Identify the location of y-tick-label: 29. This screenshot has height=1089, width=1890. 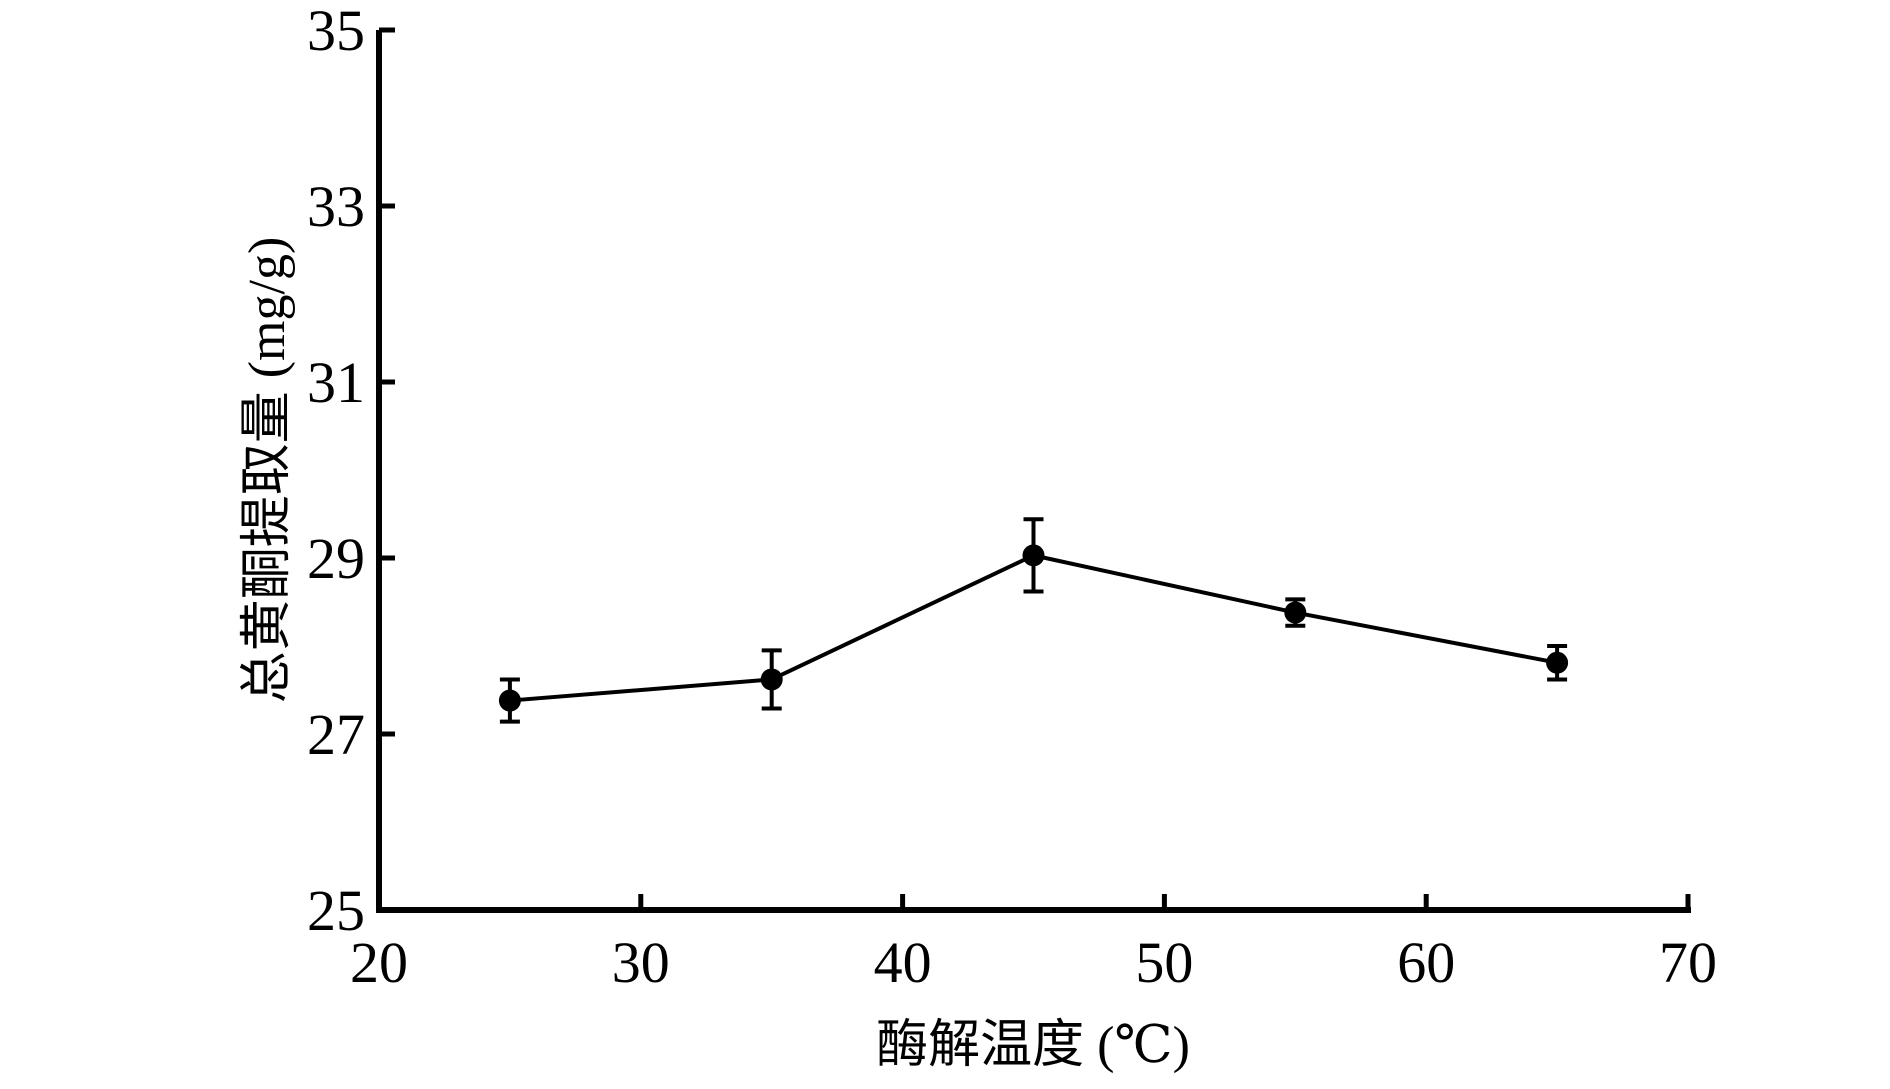
(336, 558).